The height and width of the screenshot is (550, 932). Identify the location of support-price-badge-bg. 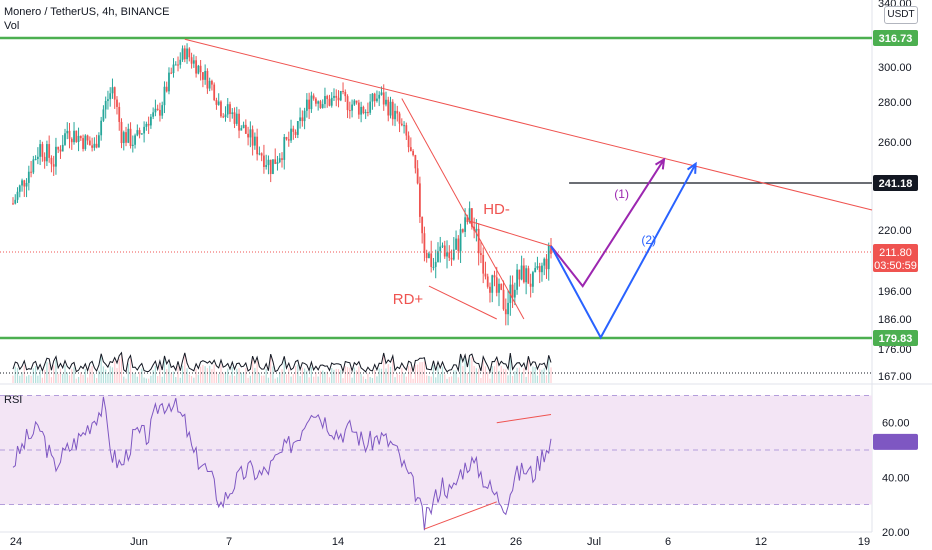
(895, 338).